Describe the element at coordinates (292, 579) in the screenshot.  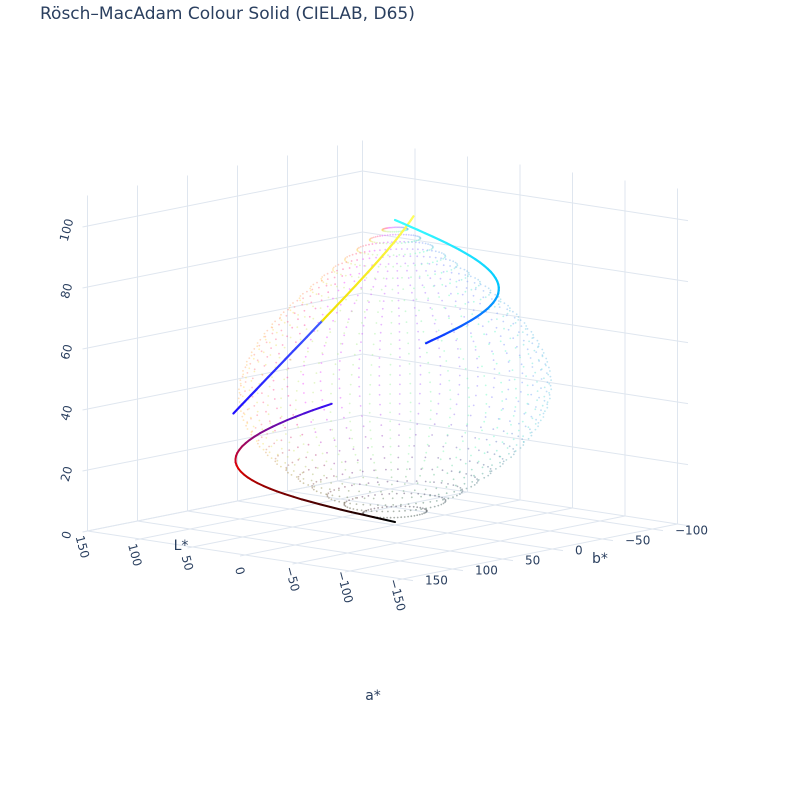
I see `x-tick-label: −50` at that location.